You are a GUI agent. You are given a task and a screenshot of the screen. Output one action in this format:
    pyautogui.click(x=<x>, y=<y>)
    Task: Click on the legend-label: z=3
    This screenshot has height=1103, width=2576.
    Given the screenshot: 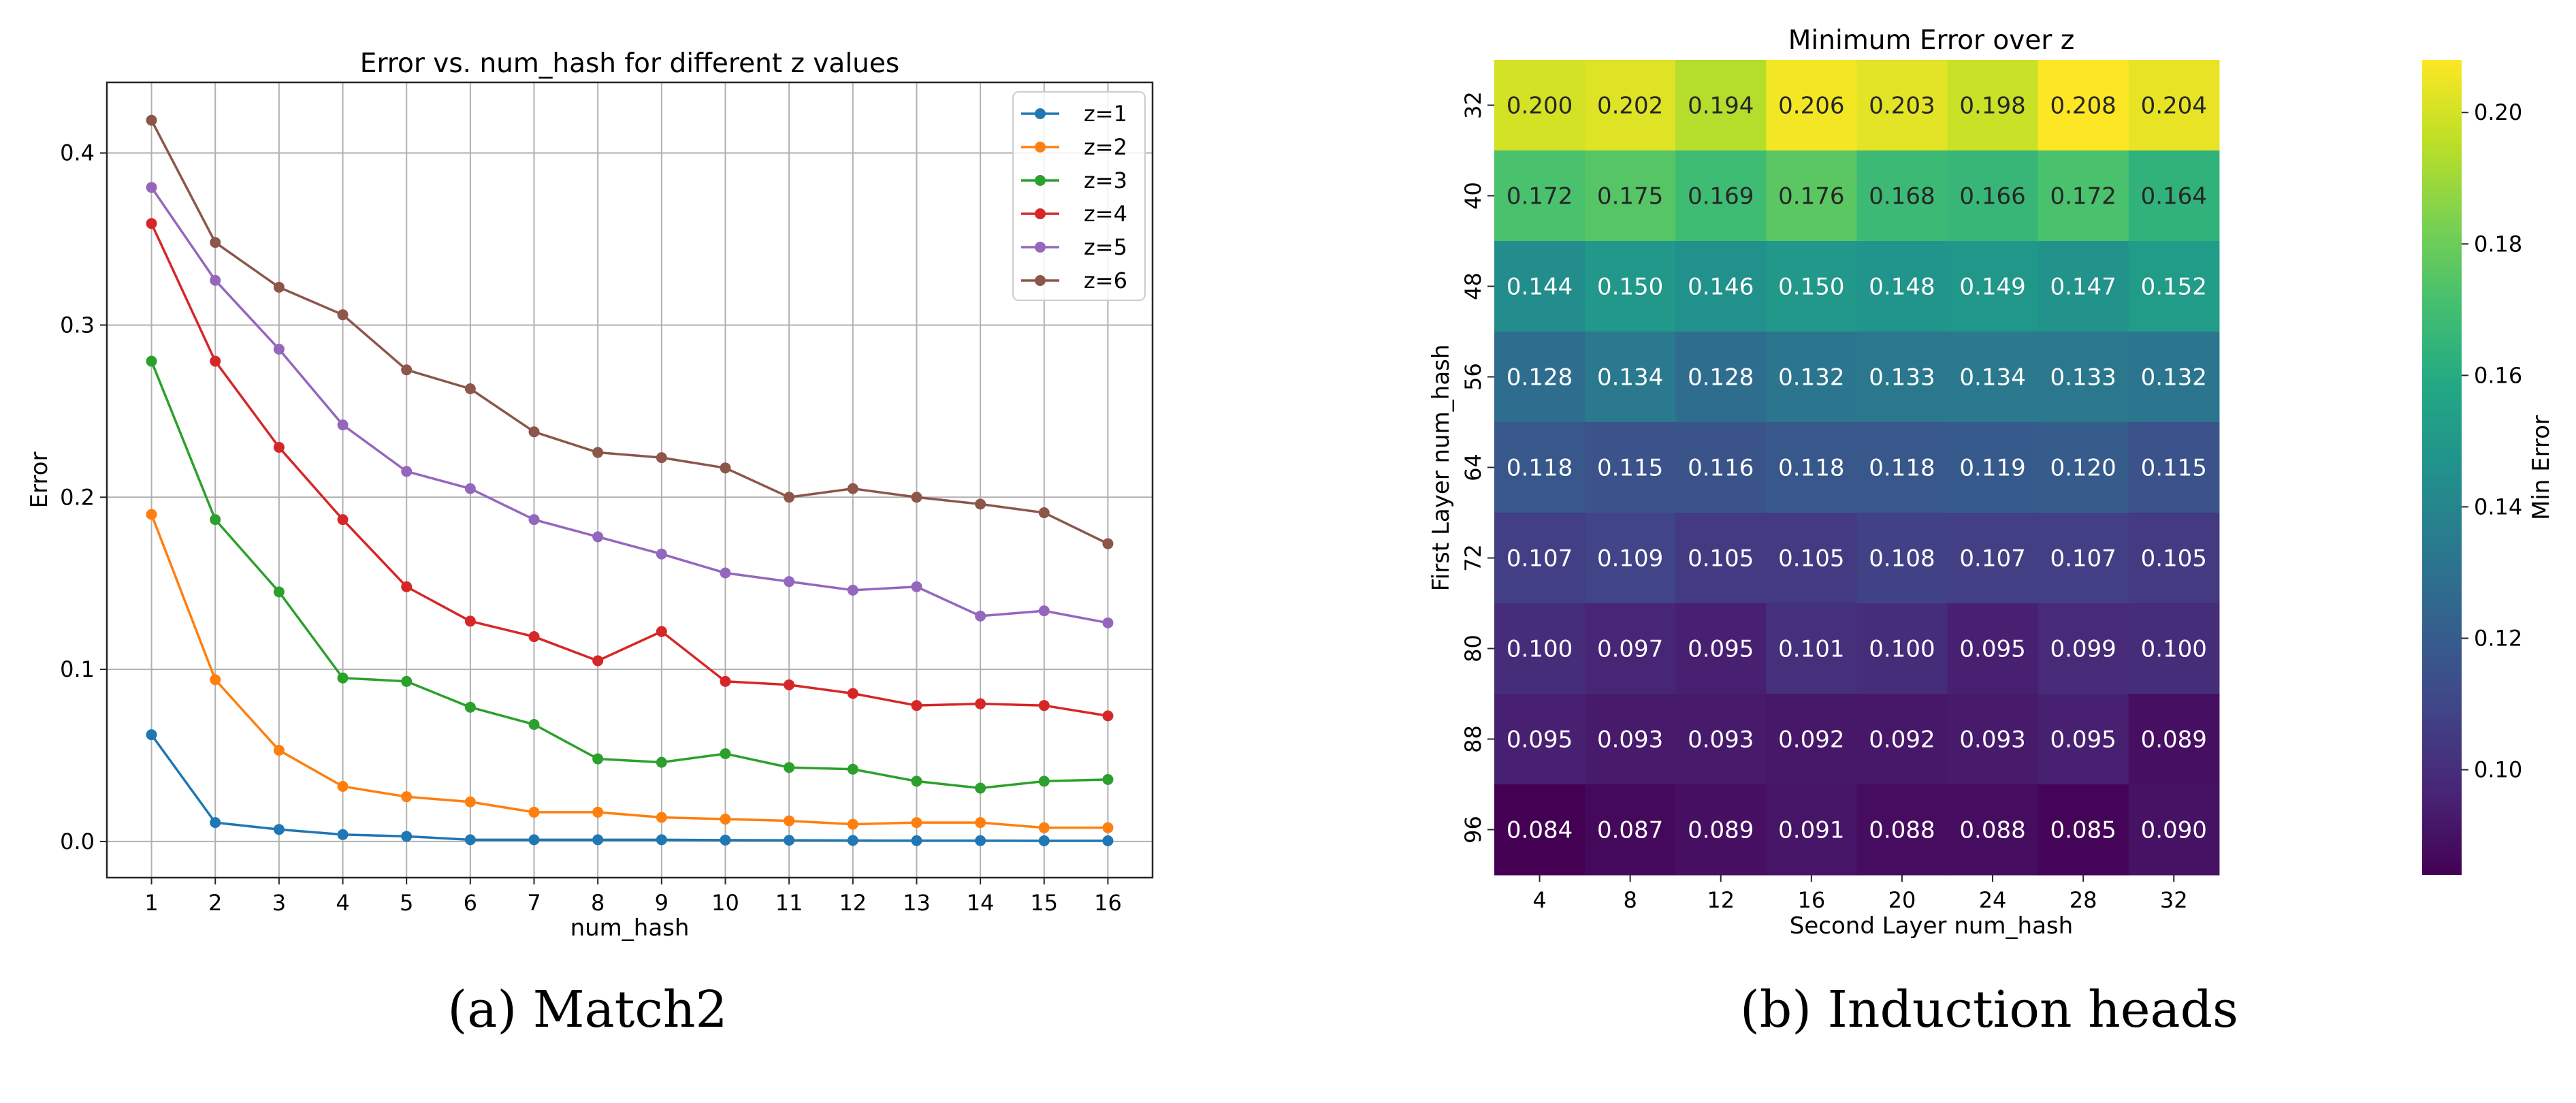 What is the action you would take?
    pyautogui.click(x=1105, y=180)
    